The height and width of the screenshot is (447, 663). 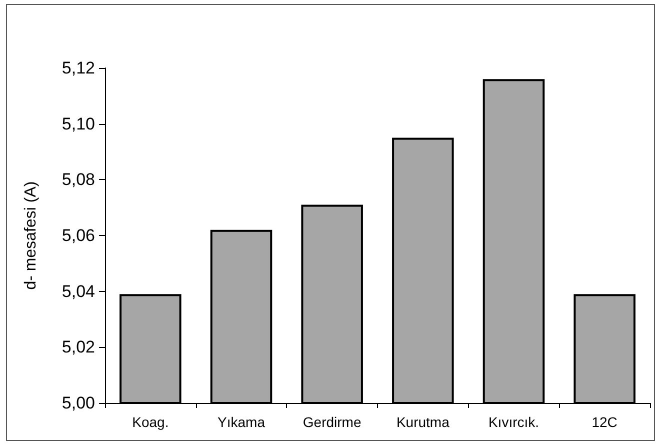 What do you see at coordinates (78, 347) in the screenshot?
I see `y-tick-label: 5,02` at bounding box center [78, 347].